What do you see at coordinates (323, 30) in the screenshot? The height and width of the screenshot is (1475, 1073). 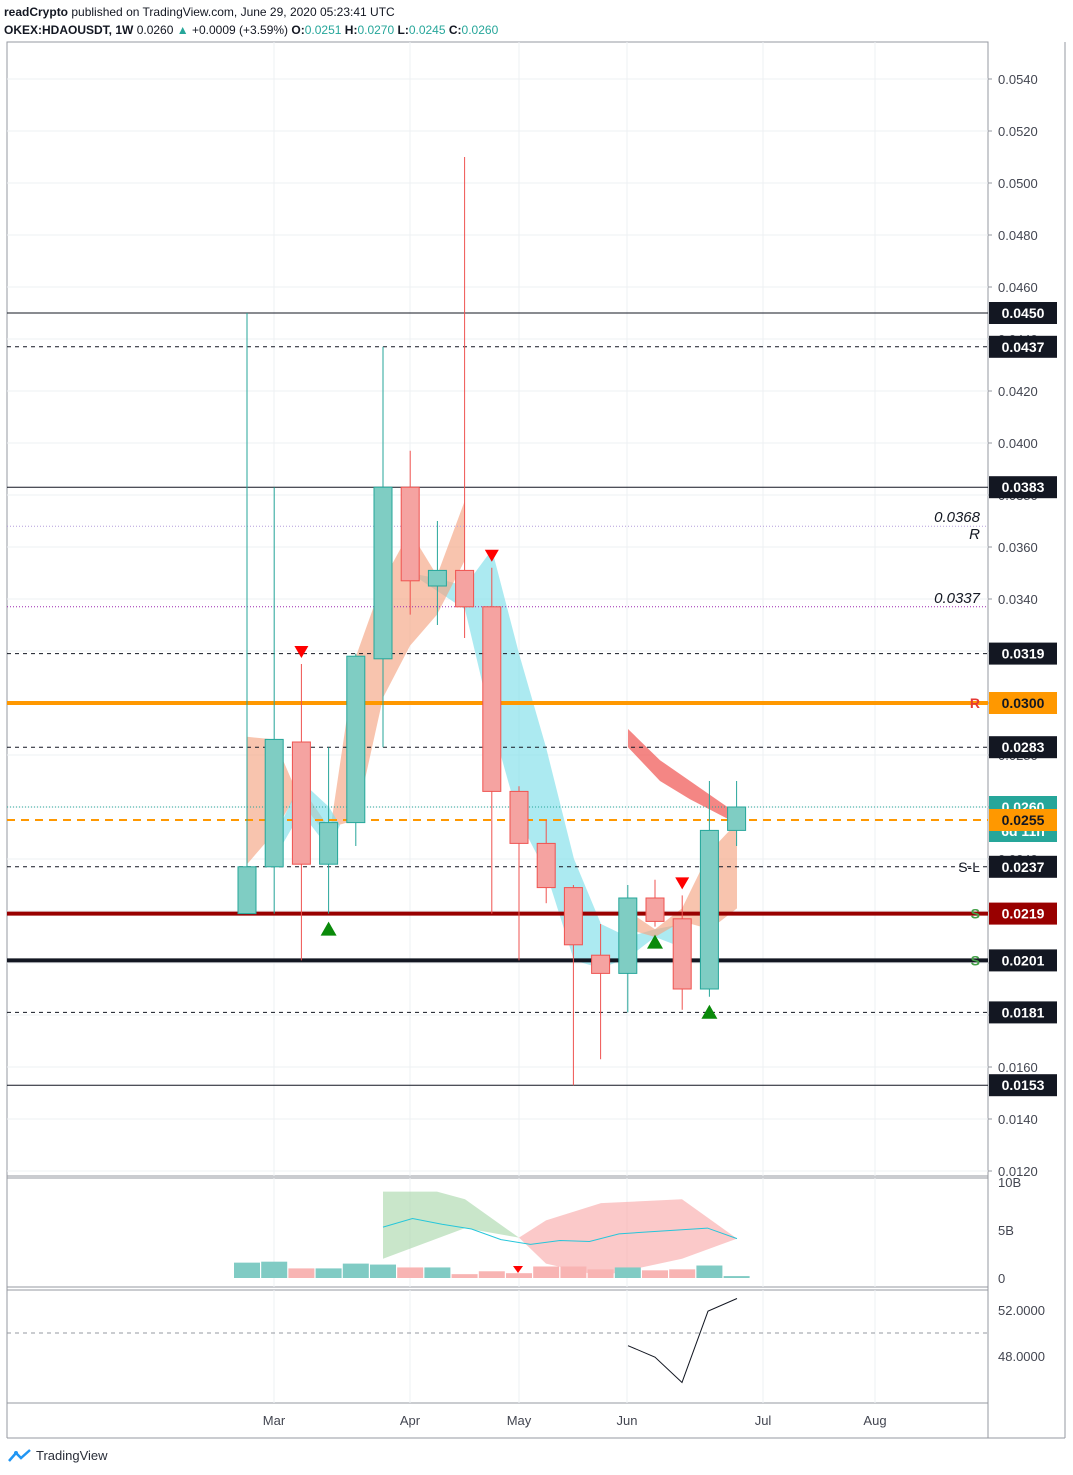 I see `open-value: 0.0251` at bounding box center [323, 30].